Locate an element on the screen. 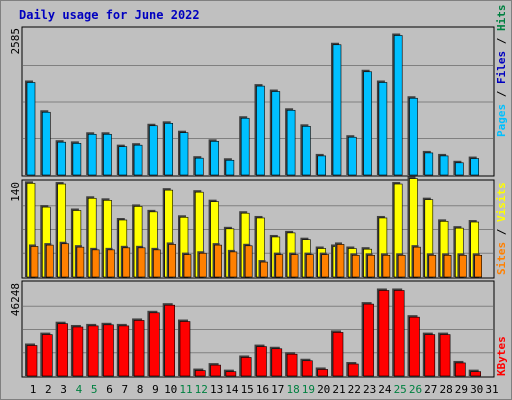  x-tick-label-25: 25 is located at coordinates (400, 389).